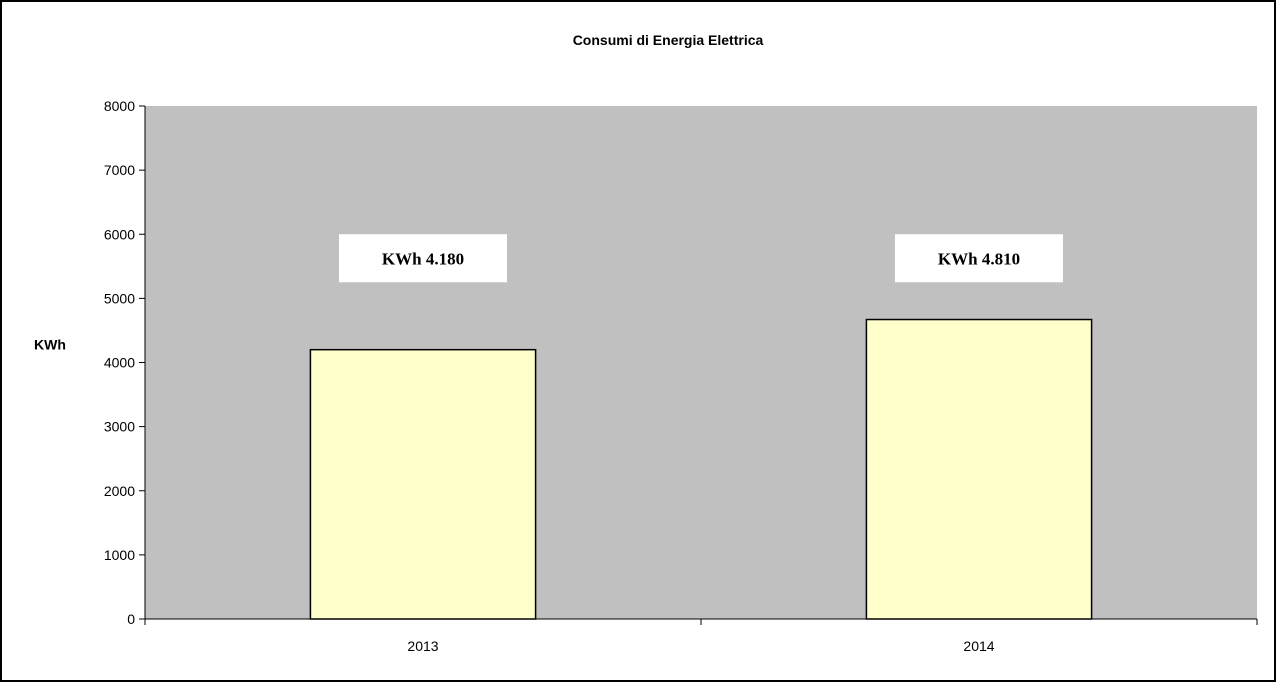 The width and height of the screenshot is (1276, 682). I want to click on y-axis-label: KWh, so click(50, 345).